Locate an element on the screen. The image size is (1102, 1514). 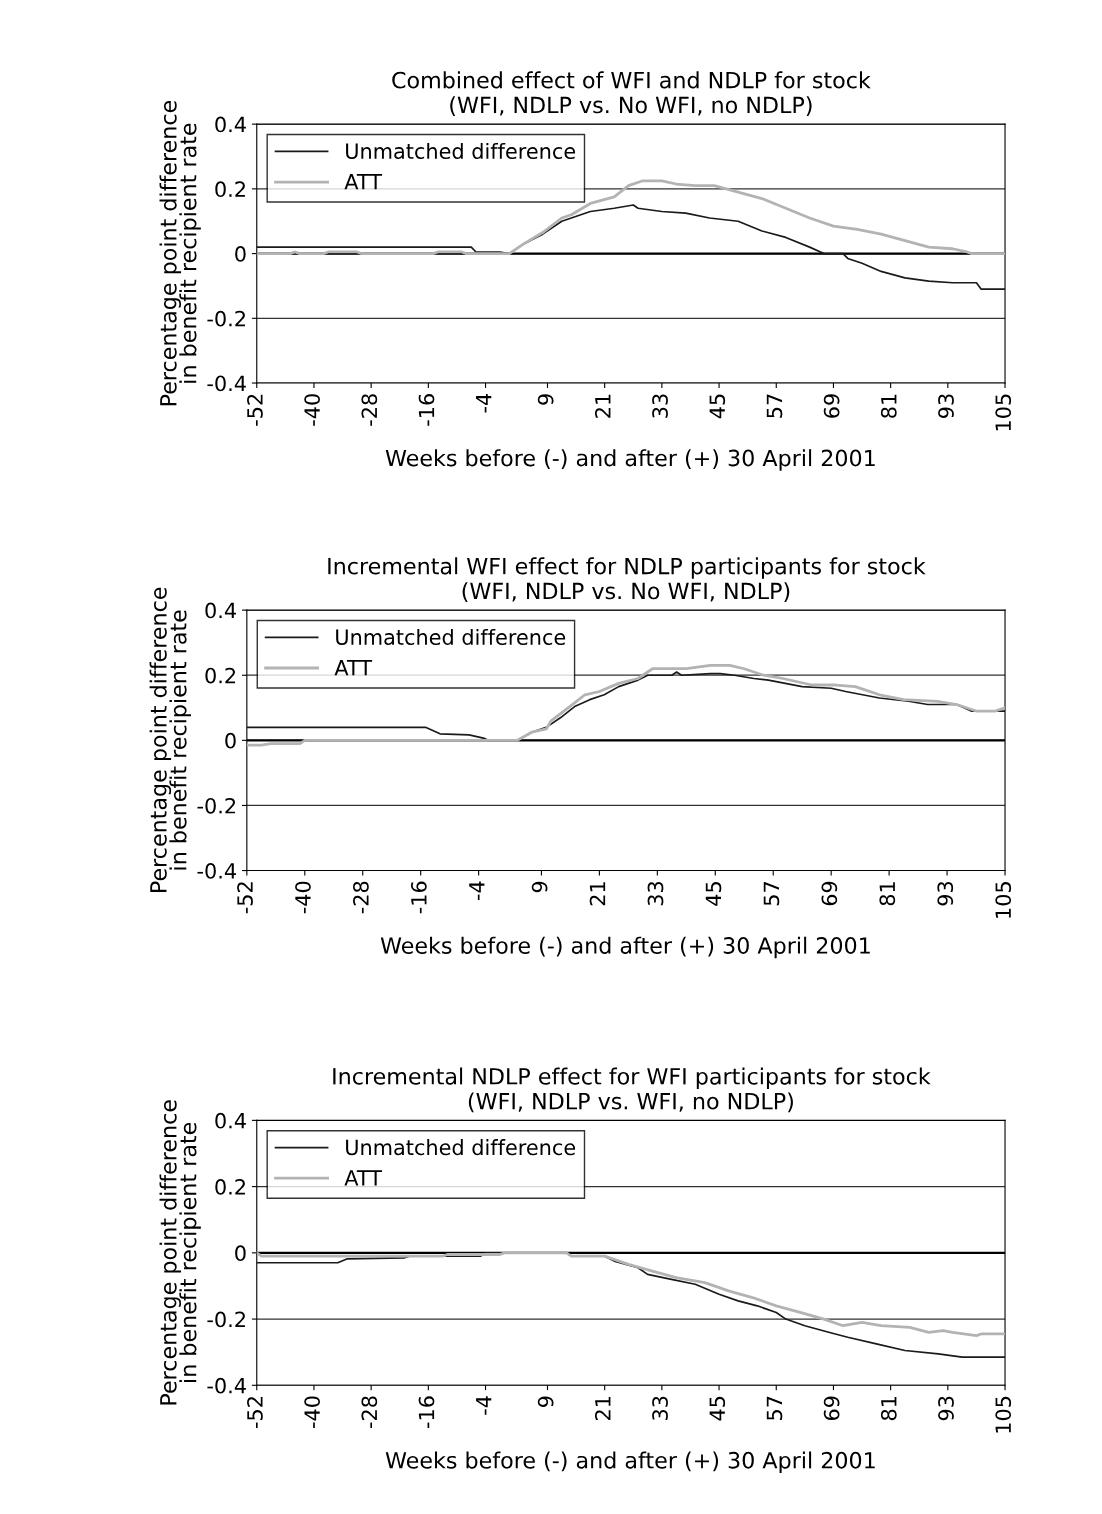
chart-title: Combined effect of WFI and NDLP for stock (WFI, NDLP vs. No WFI, no NDLP) is located at coordinates (631, 93).